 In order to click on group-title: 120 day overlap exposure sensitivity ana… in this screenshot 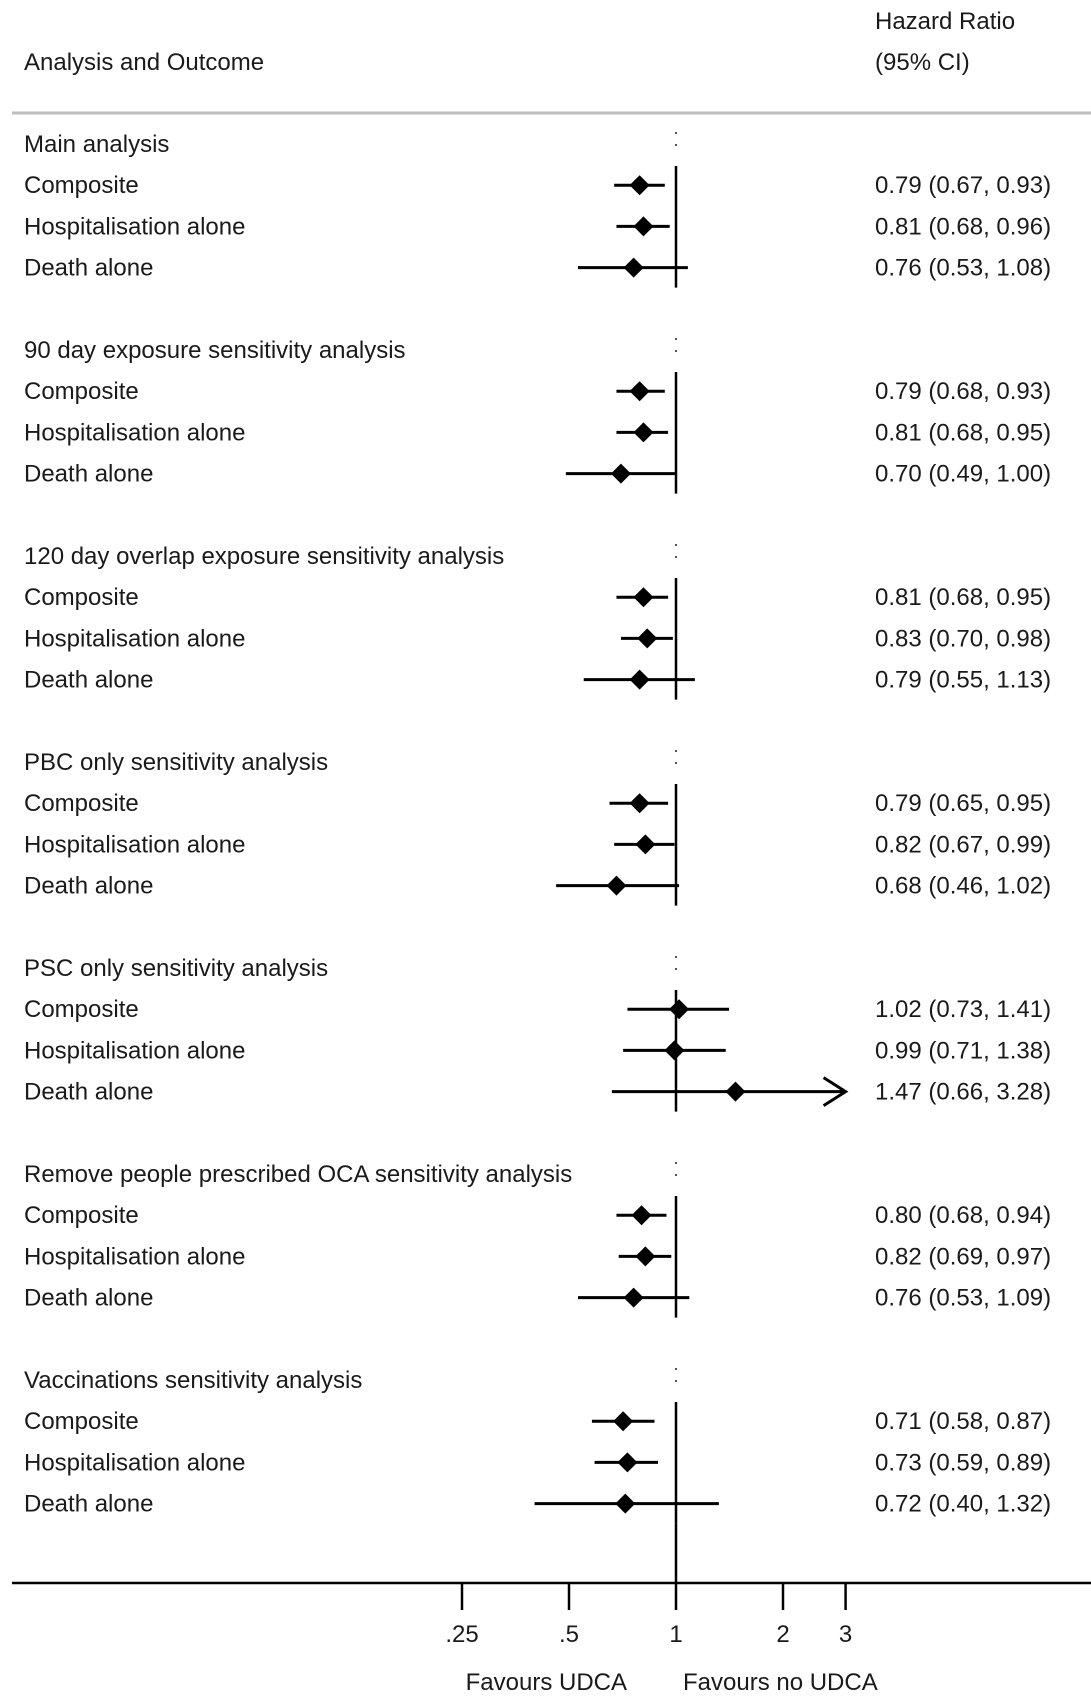, I will do `click(264, 556)`.